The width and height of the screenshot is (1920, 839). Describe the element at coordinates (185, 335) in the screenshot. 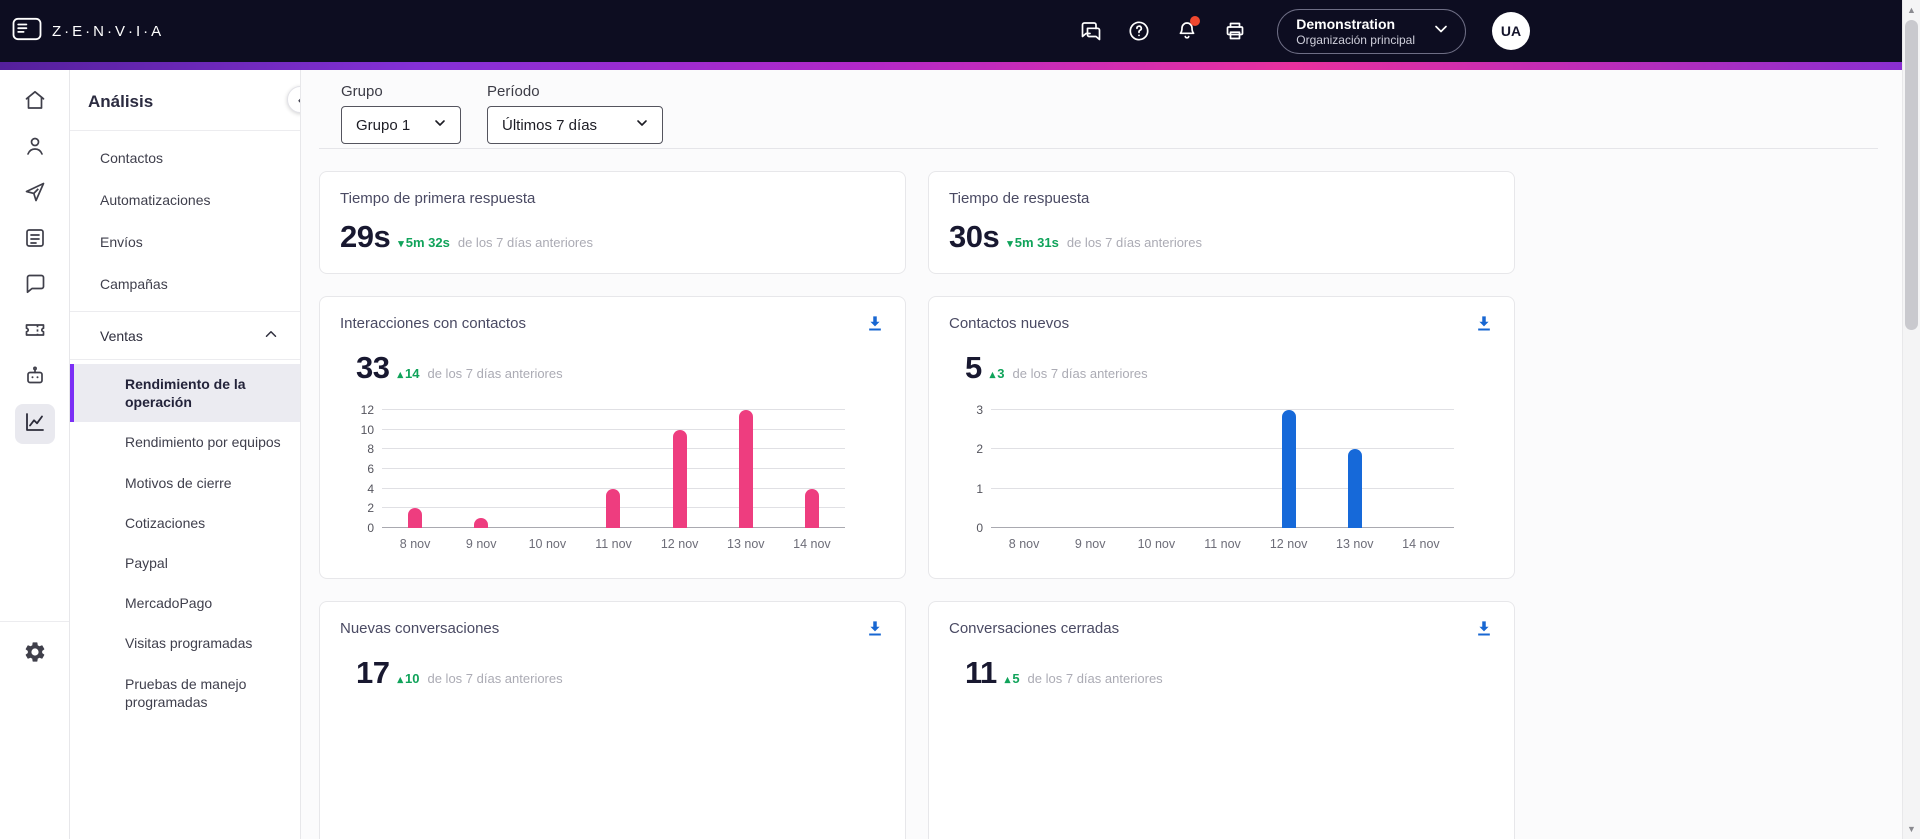

I see `sidebar-item-ventas: Ventas` at that location.